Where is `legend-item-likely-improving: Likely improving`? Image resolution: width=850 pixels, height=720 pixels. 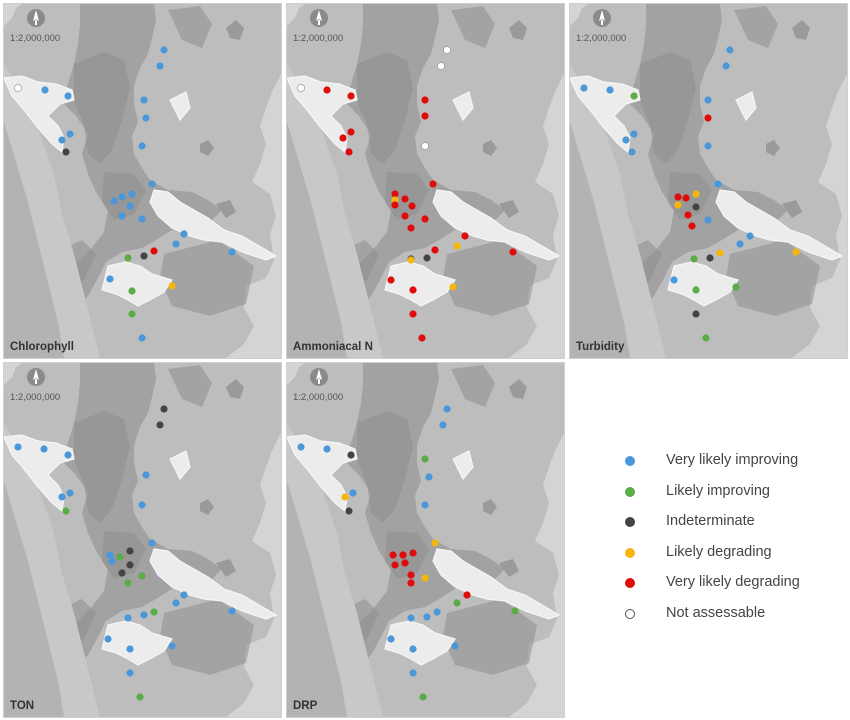 legend-item-likely-improving: Likely improving is located at coordinates (730, 493).